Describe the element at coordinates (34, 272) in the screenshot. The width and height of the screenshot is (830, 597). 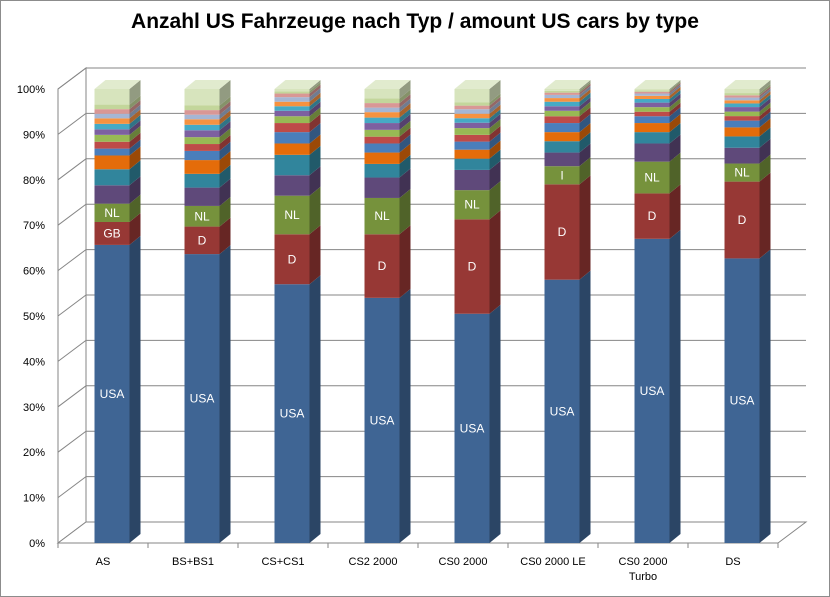
I see `y-tick-label: 60%` at that location.